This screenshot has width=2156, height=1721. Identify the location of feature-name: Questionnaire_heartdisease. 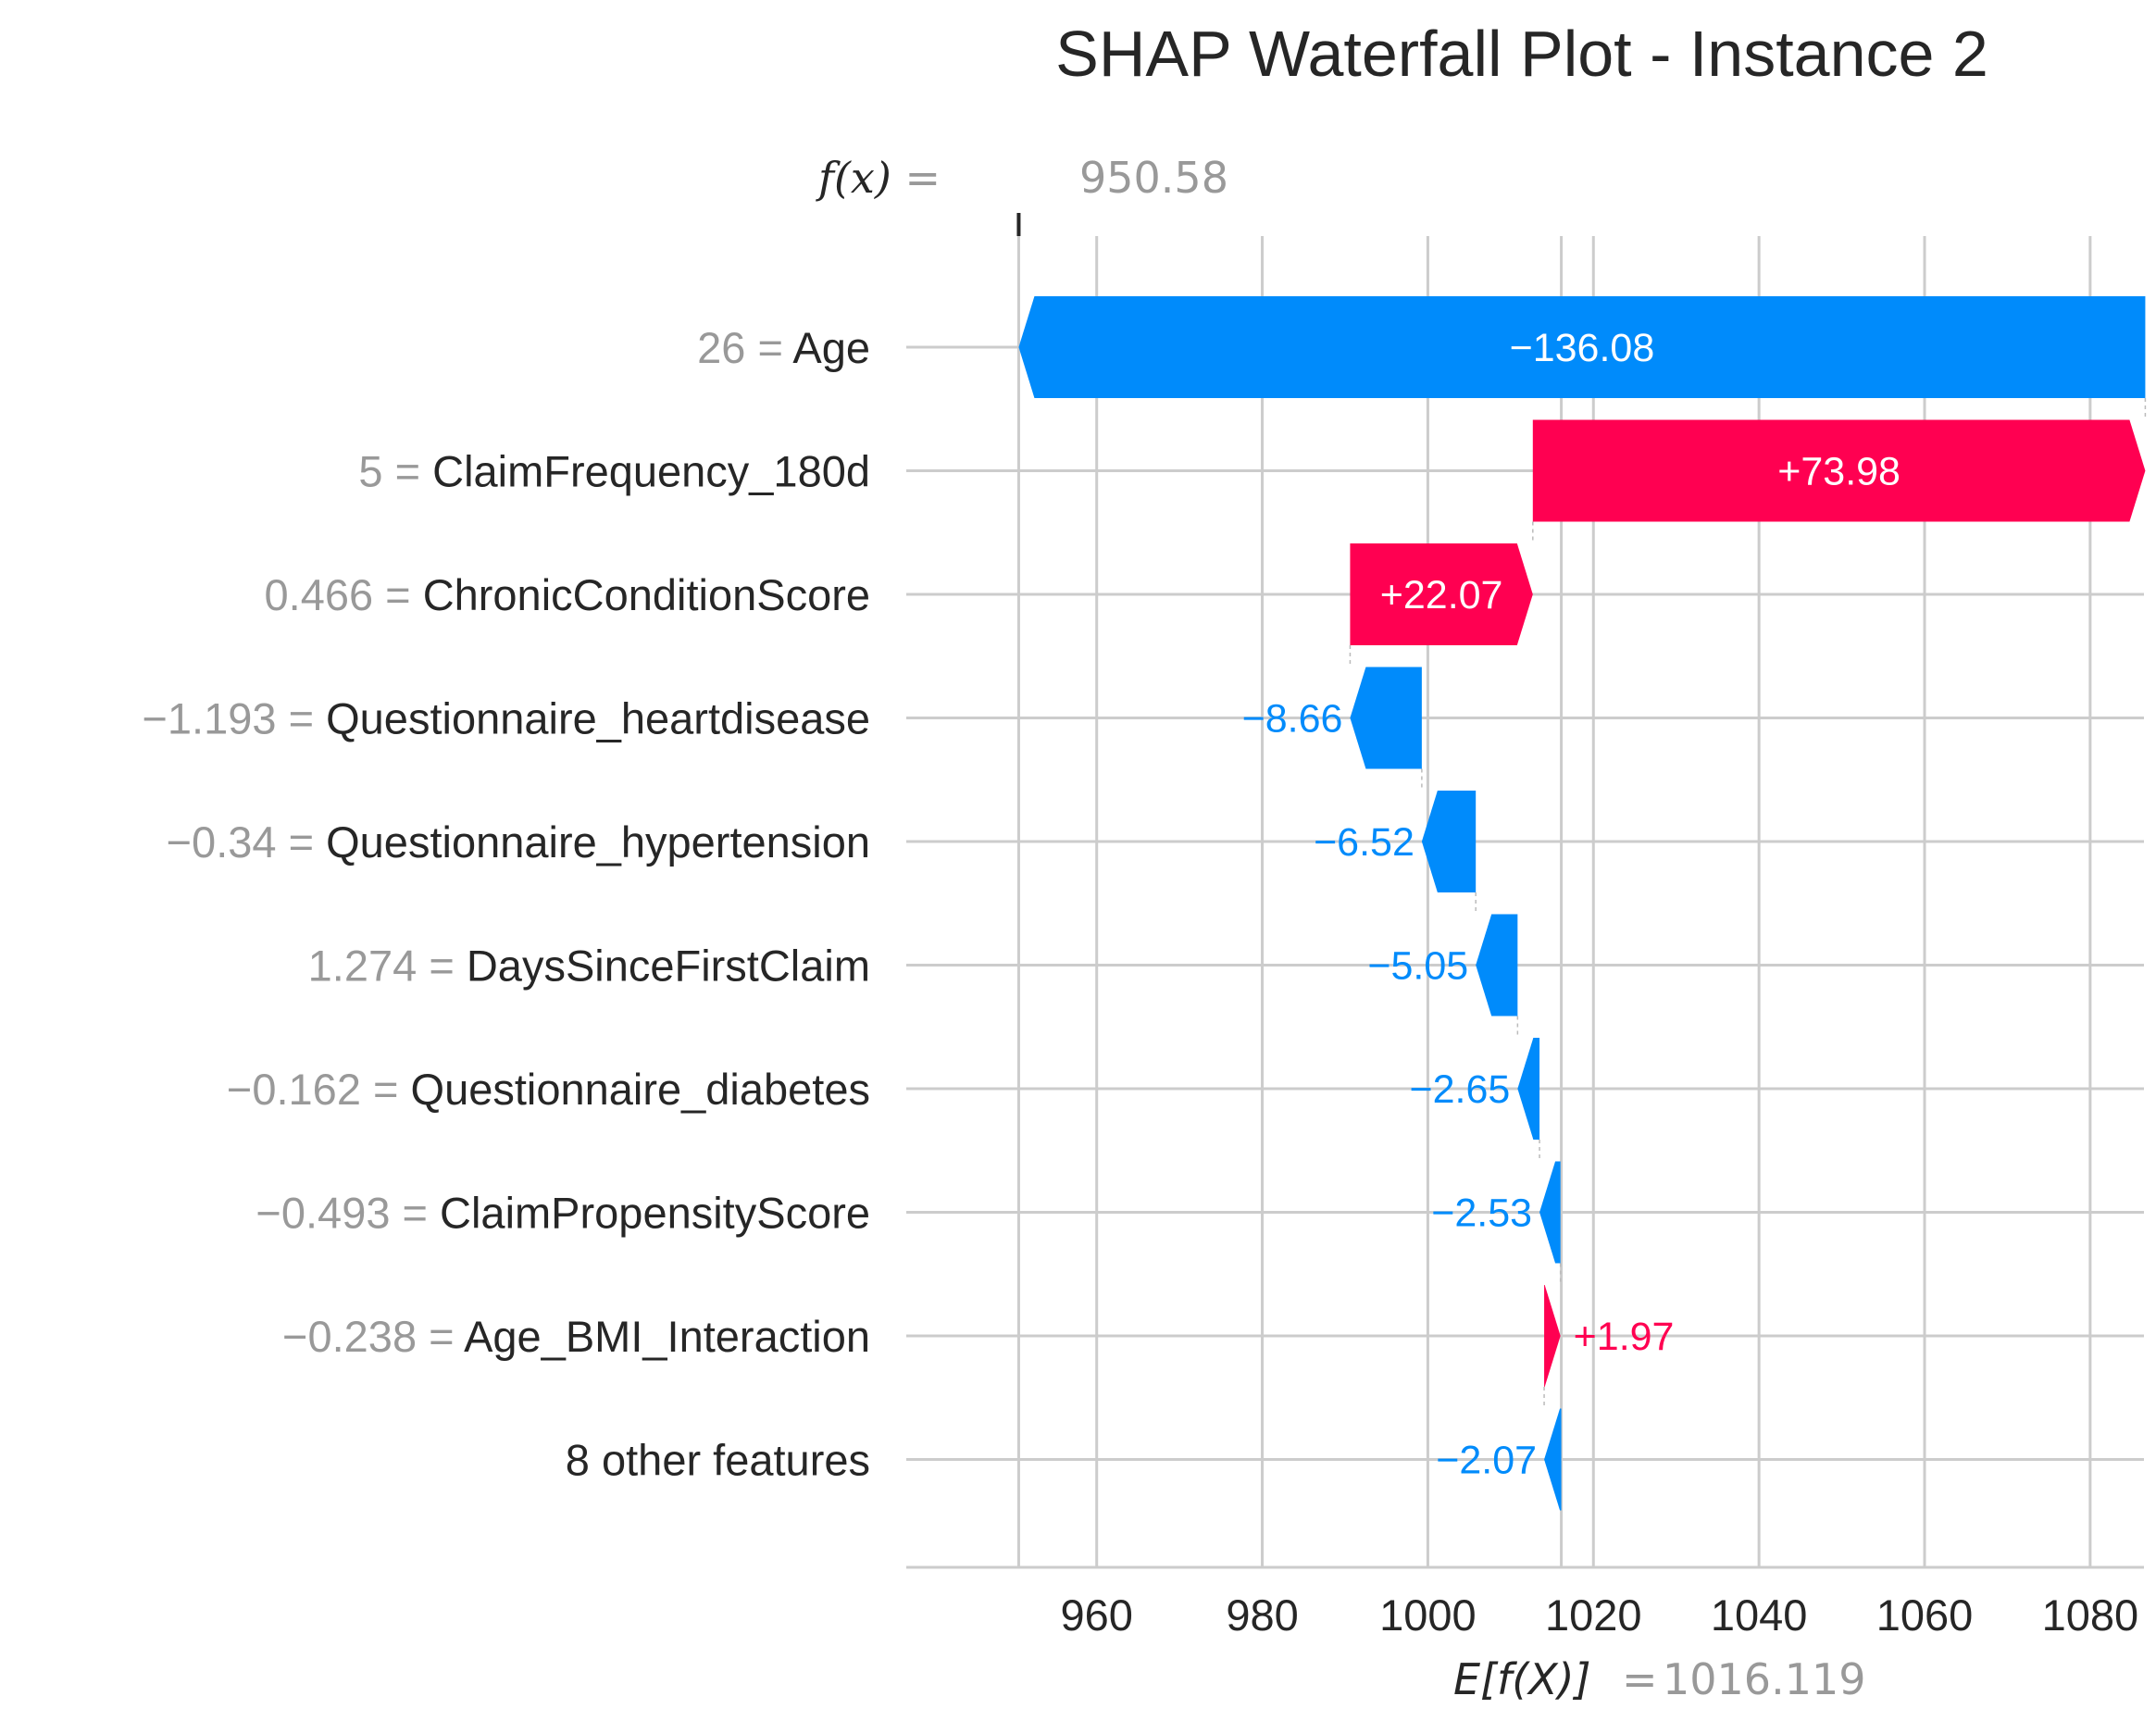
(598, 718).